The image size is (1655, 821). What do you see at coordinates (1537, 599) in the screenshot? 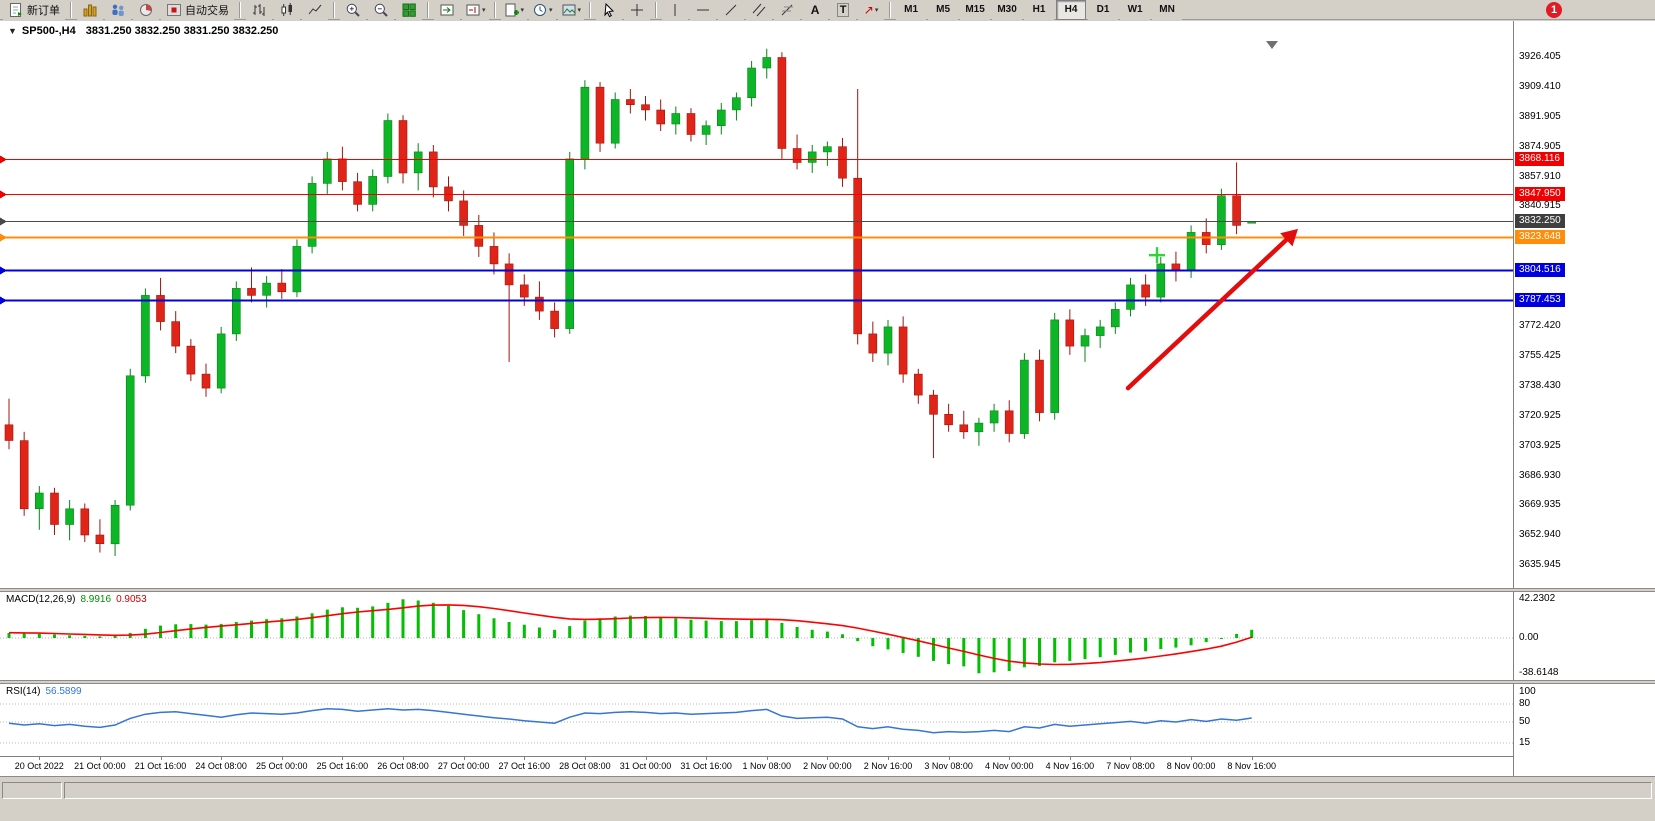
I see `macd-axis-label: 42.2302` at bounding box center [1537, 599].